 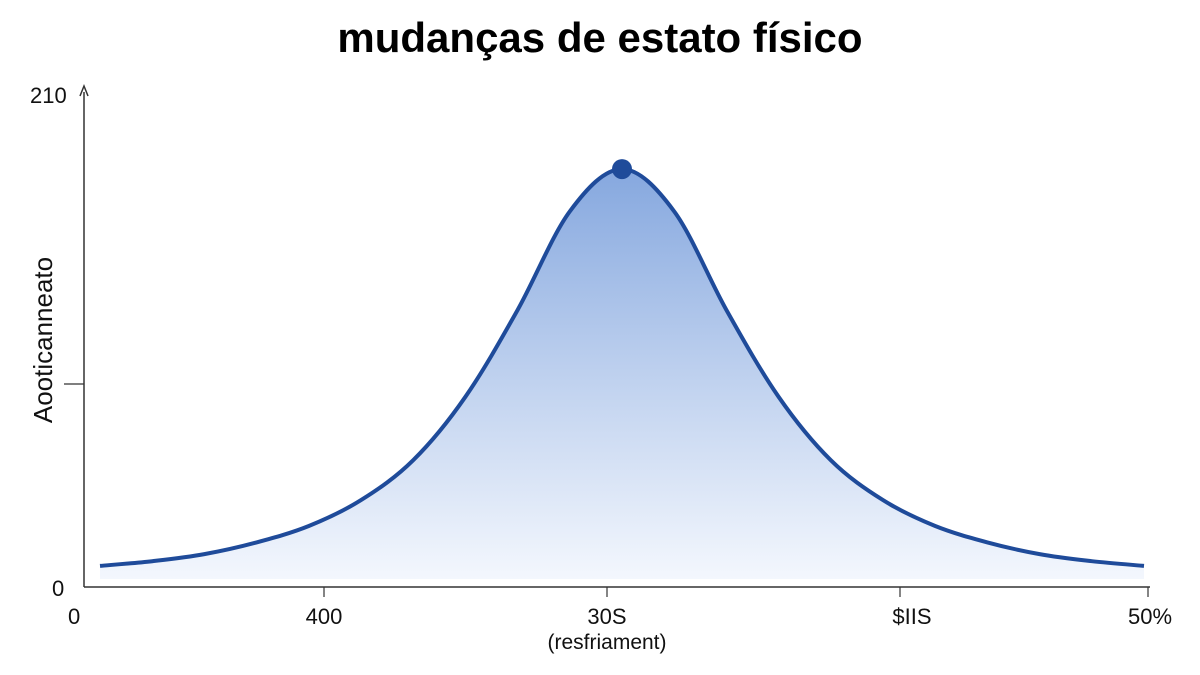 What do you see at coordinates (1150, 616) in the screenshot?
I see `x-tick-label-4: 50%` at bounding box center [1150, 616].